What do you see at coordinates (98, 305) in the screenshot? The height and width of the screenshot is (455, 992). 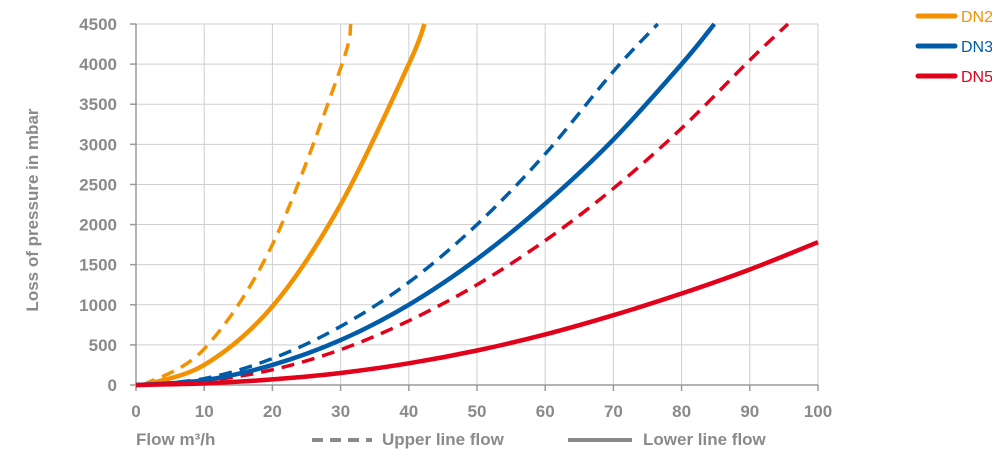 I see `y-tick-label: 1000` at bounding box center [98, 305].